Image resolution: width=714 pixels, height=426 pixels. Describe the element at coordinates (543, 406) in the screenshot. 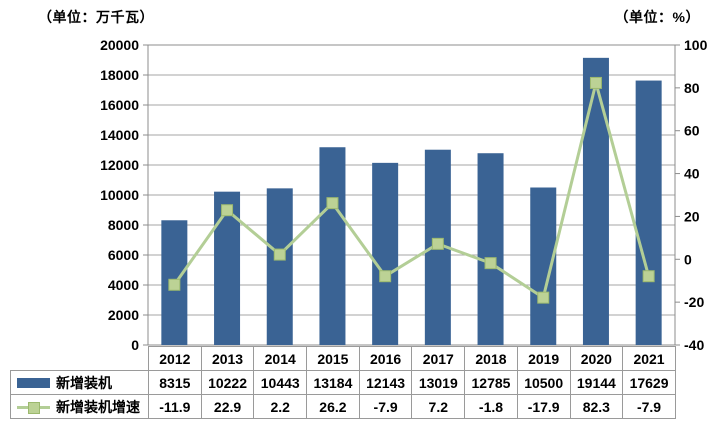

I see `growth-value-cell: -17.9` at that location.